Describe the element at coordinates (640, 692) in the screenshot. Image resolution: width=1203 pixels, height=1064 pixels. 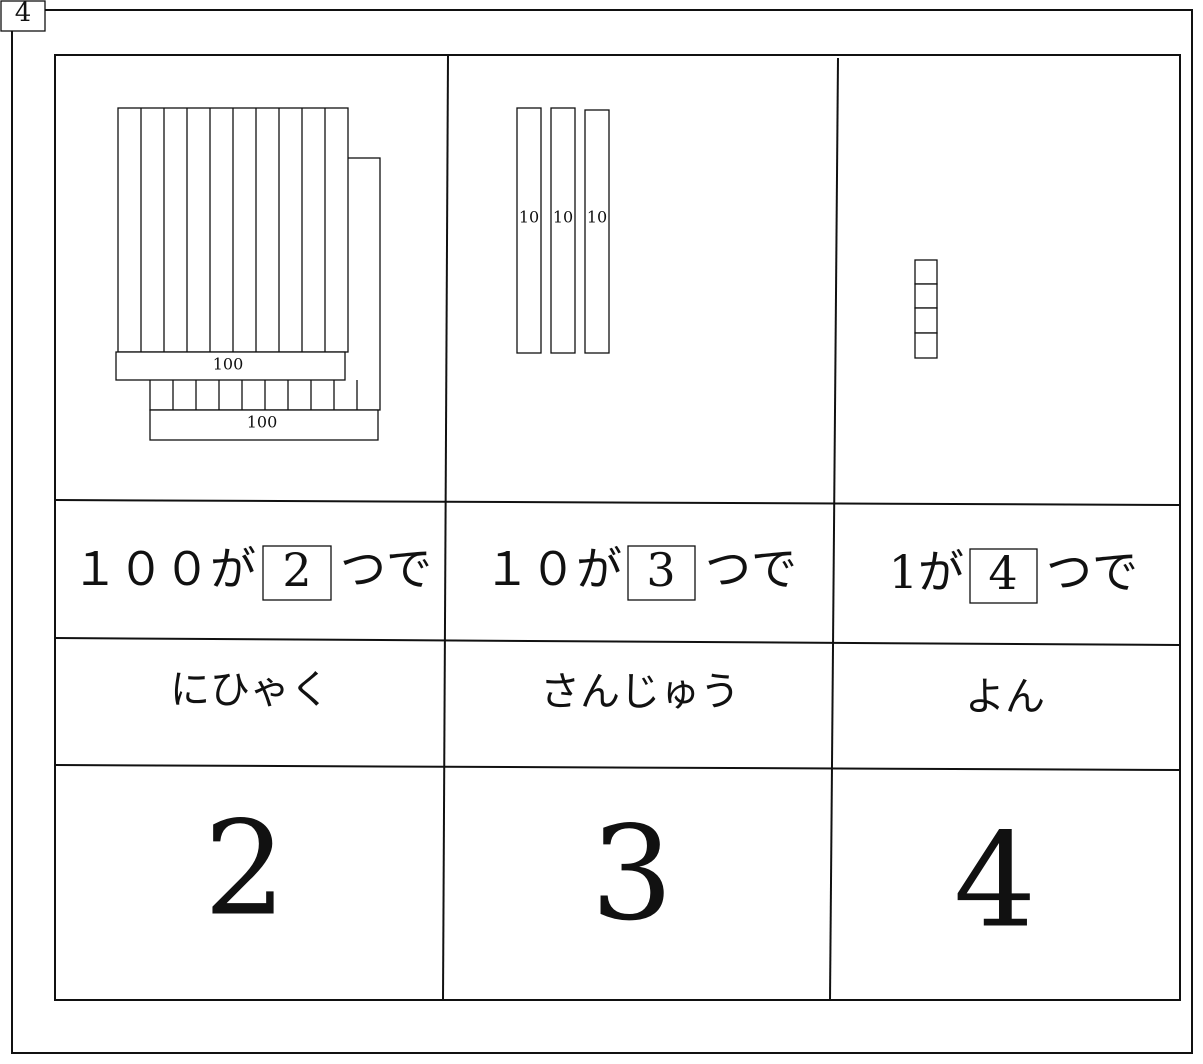
I see `reading: さんじゅう` at that location.